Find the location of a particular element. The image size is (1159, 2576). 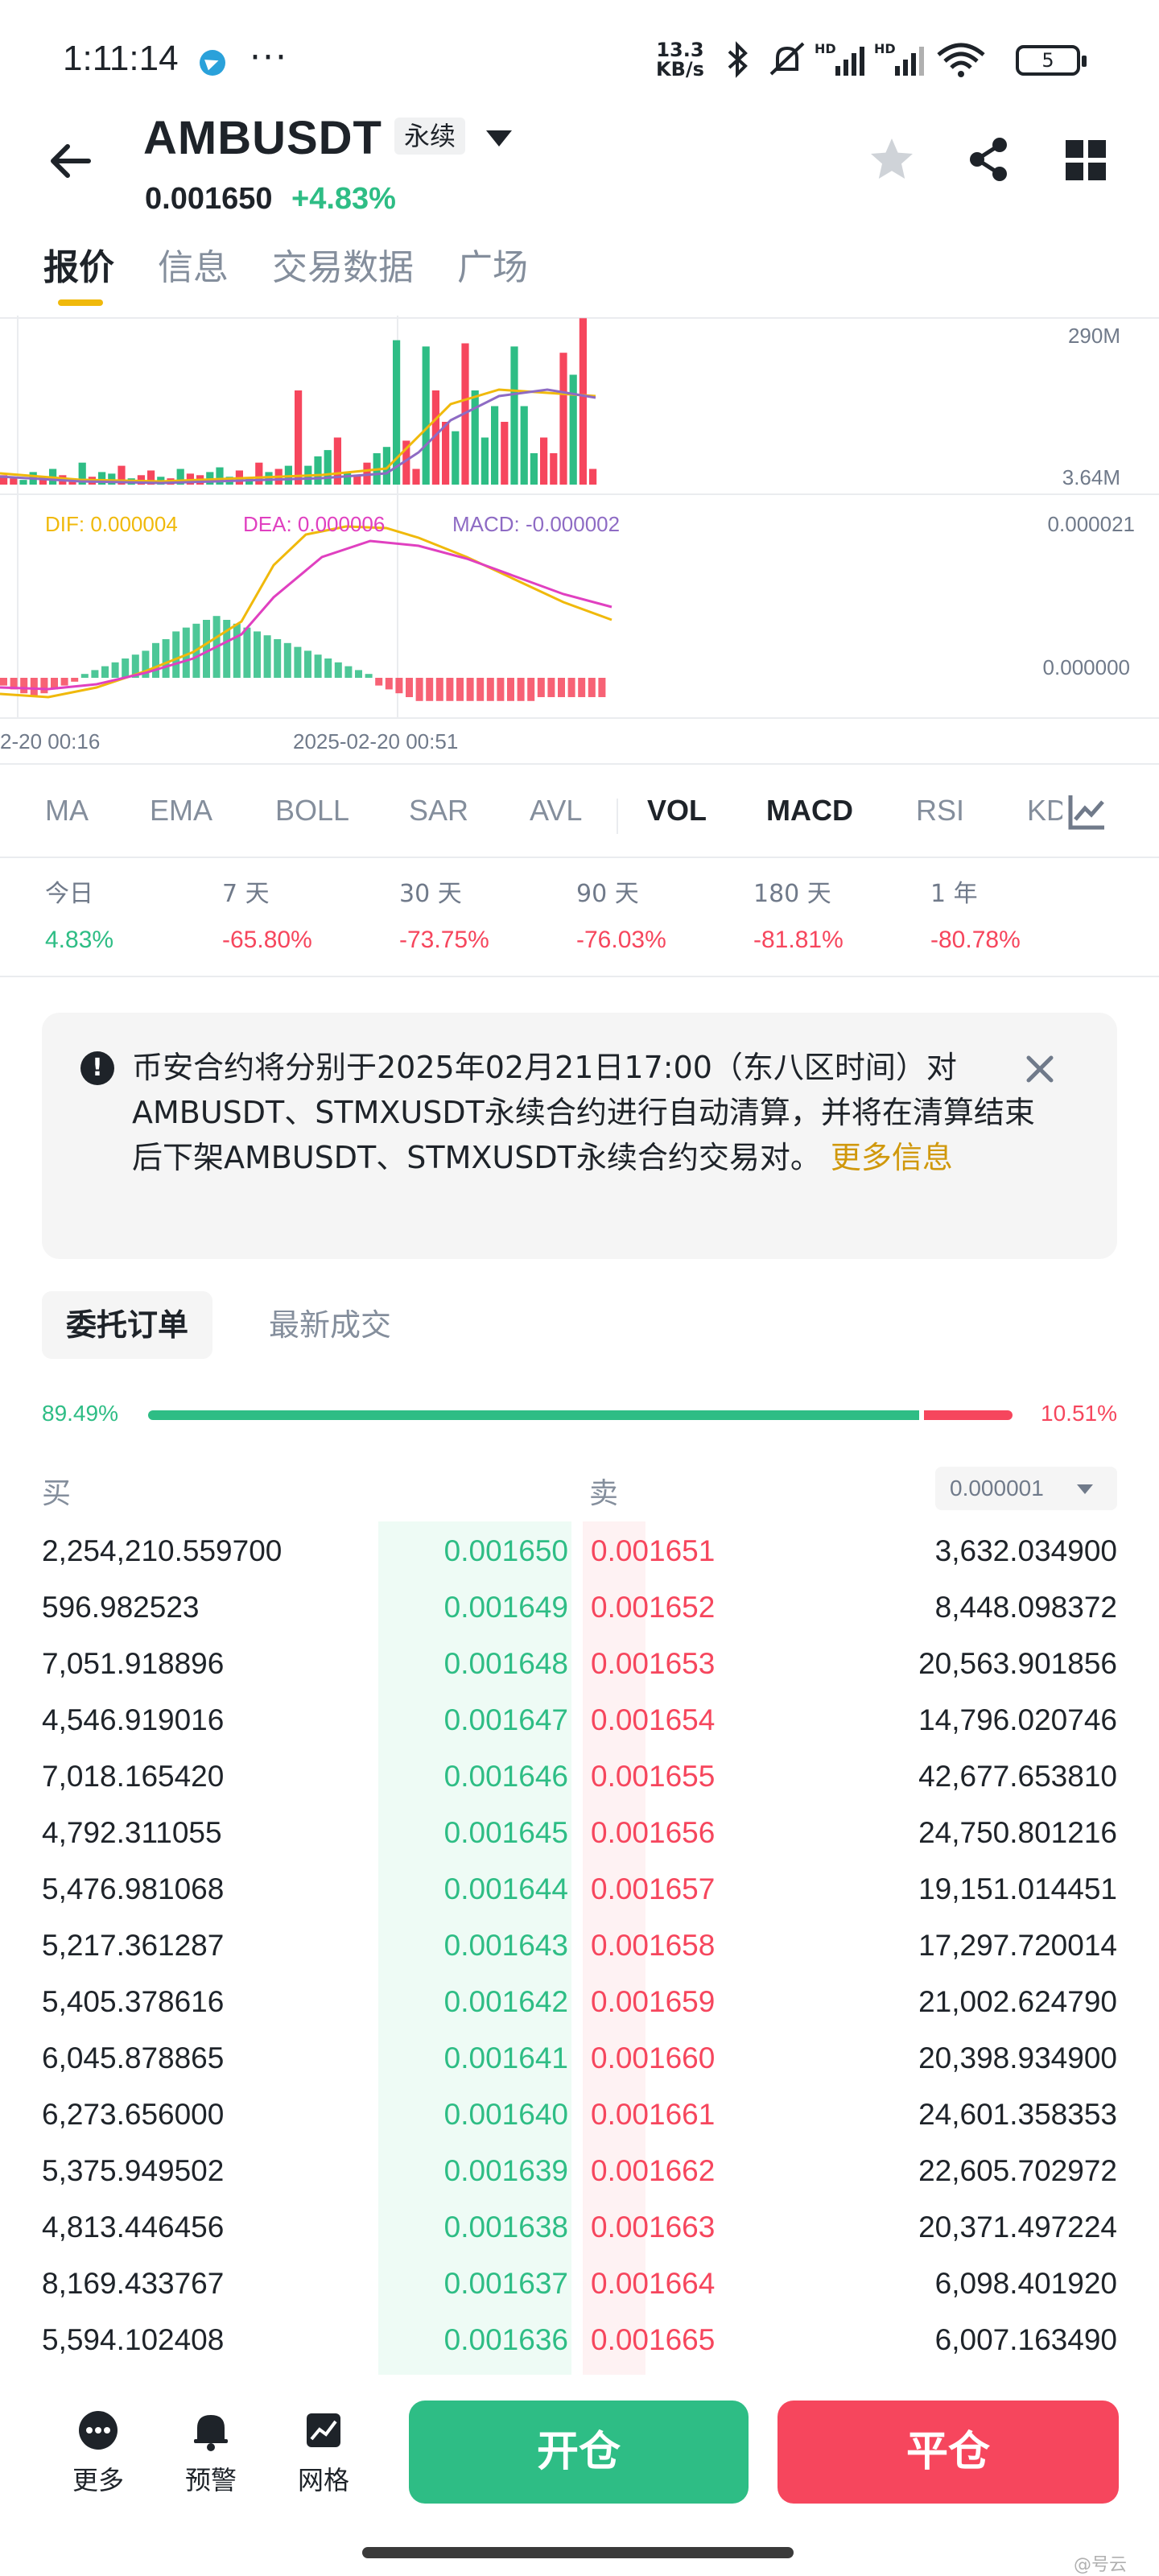

macd-lines is located at coordinates (306, 612).